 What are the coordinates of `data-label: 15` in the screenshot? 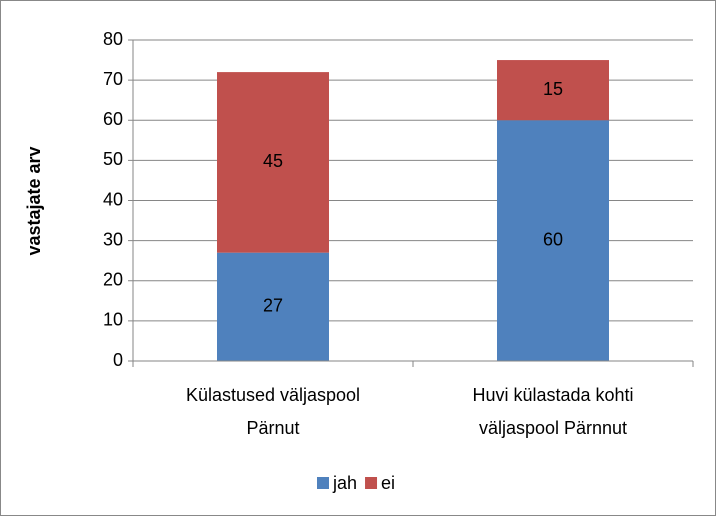 It's located at (553, 89).